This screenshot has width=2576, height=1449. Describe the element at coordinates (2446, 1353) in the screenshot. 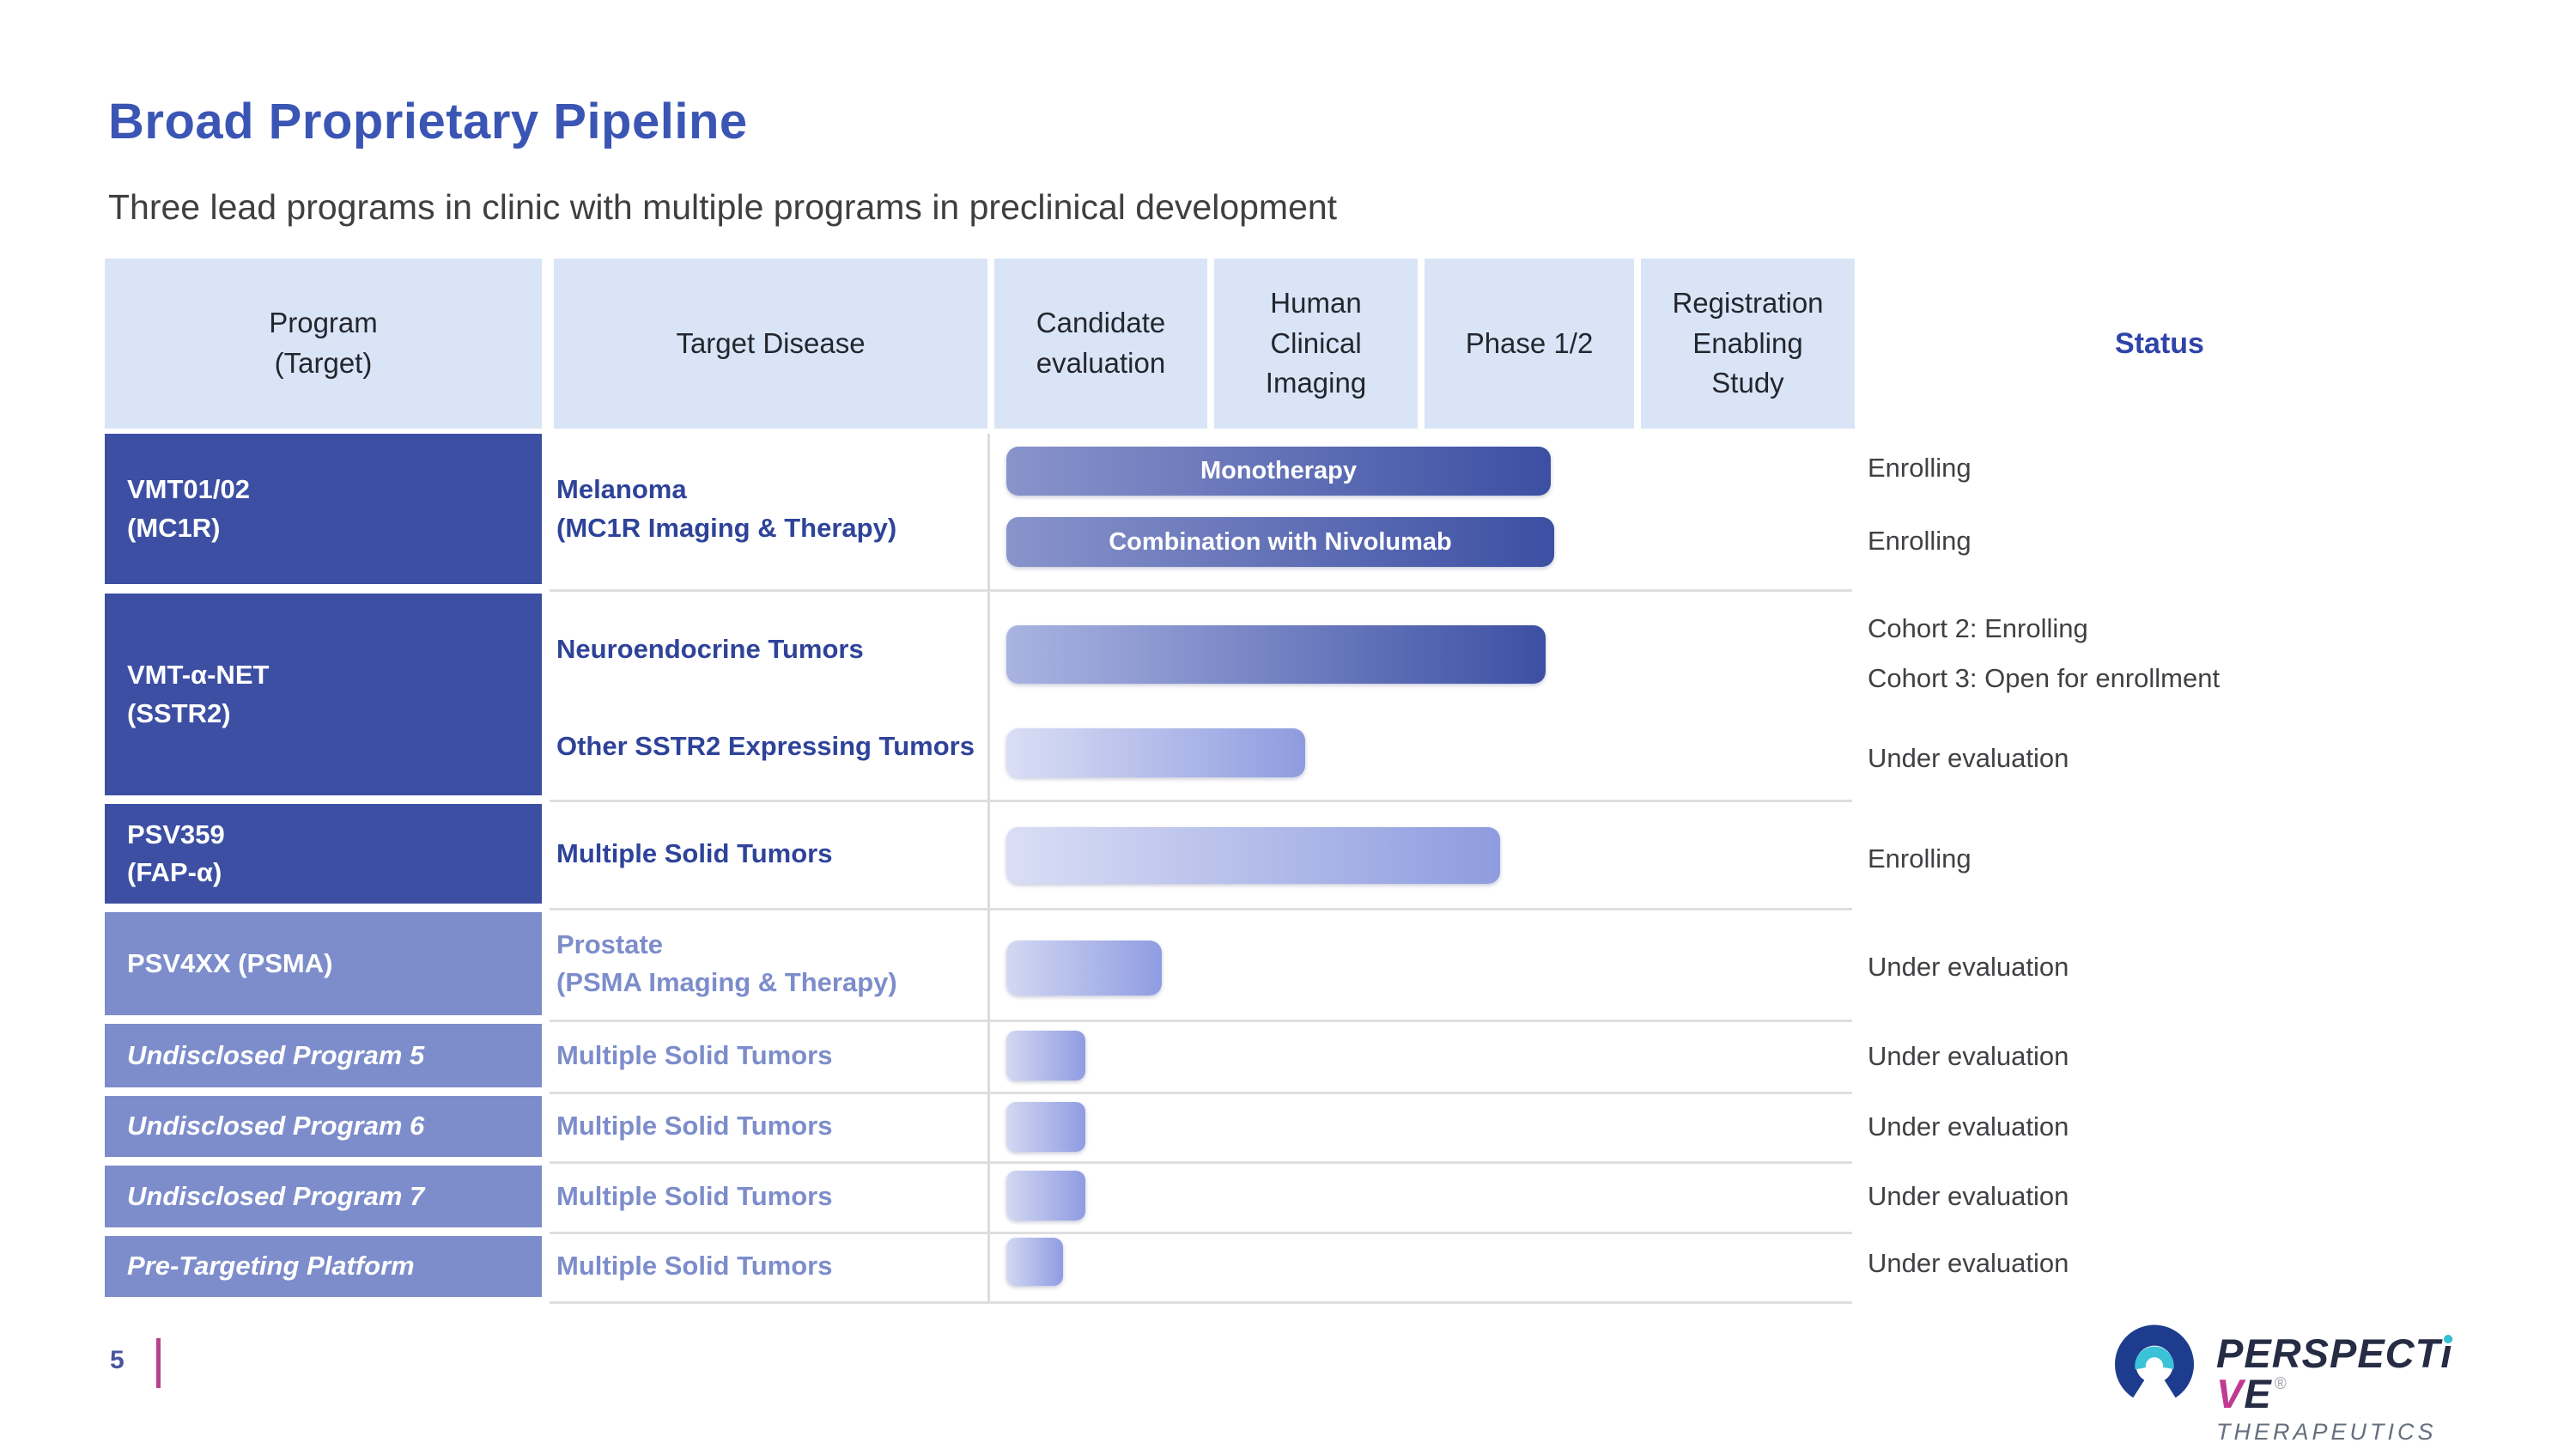

I see `logo-i-teal-dot: i` at that location.